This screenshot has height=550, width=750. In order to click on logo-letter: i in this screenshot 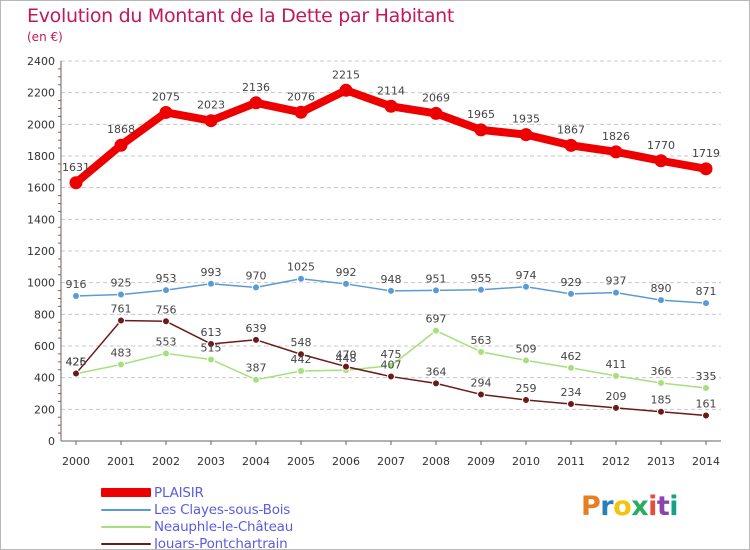, I will do `click(652, 506)`.